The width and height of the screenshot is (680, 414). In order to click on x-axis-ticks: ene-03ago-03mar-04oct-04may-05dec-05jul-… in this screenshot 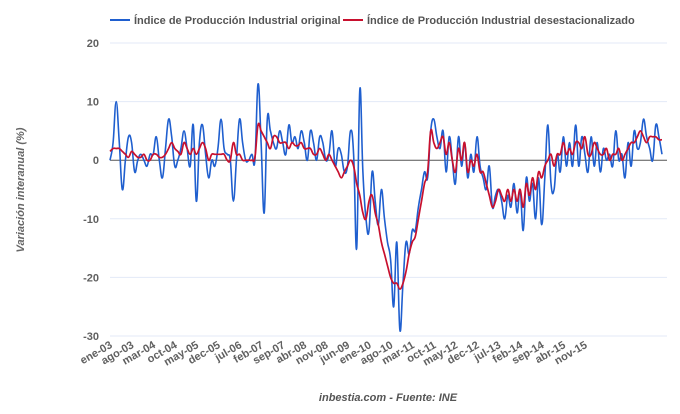, I will do `click(333, 354)`.